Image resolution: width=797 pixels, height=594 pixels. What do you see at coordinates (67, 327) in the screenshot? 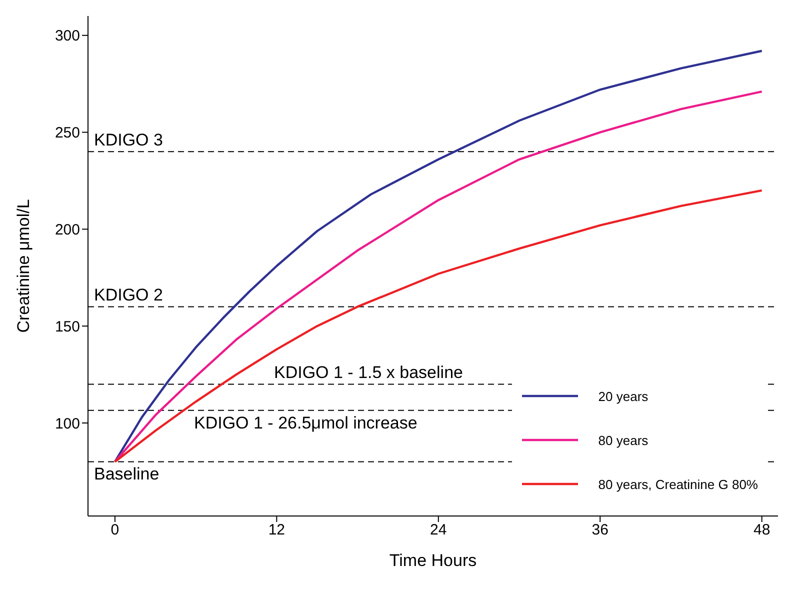
I see `y-tick-label: 150` at bounding box center [67, 327].